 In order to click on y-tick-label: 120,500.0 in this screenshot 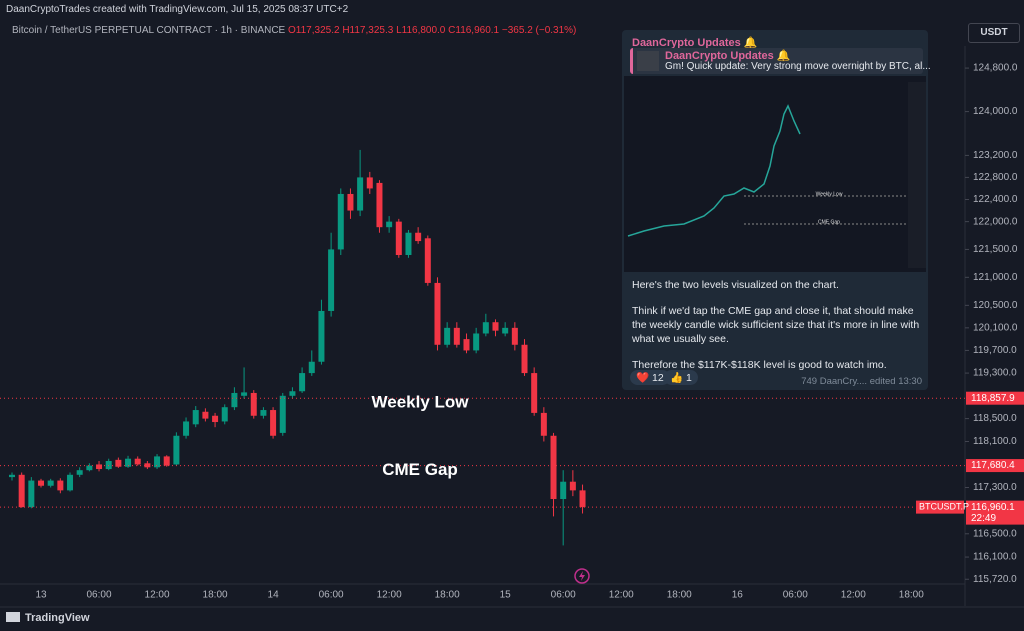, I will do `click(995, 305)`.